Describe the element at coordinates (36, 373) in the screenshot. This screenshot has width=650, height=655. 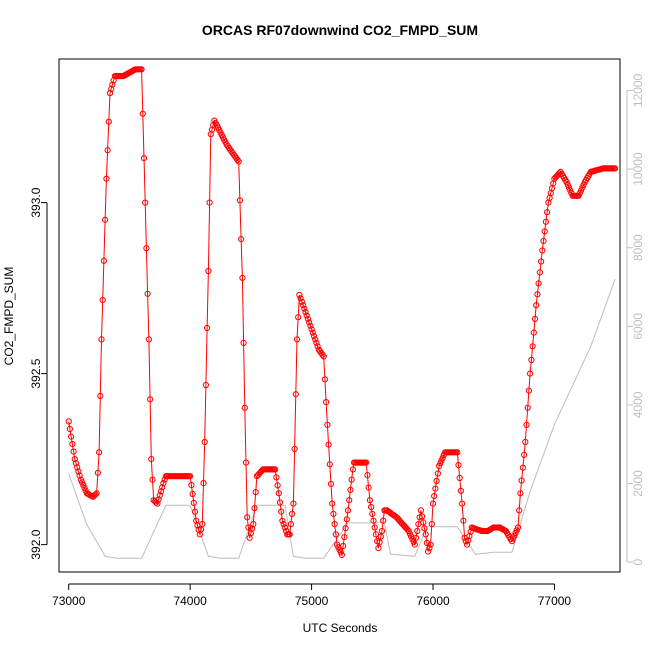
I see `y-tick-label: 392.5` at that location.